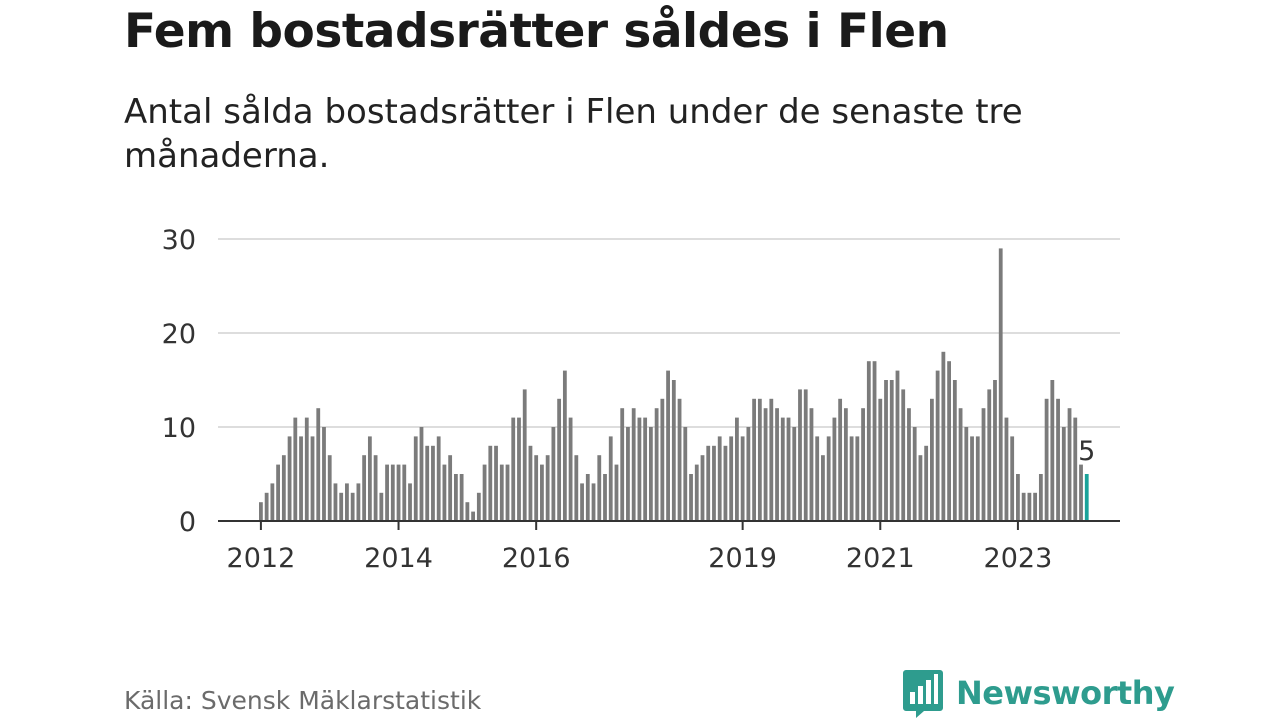  What do you see at coordinates (923, 694) in the screenshot?
I see `newsworthy-logo-icon` at bounding box center [923, 694].